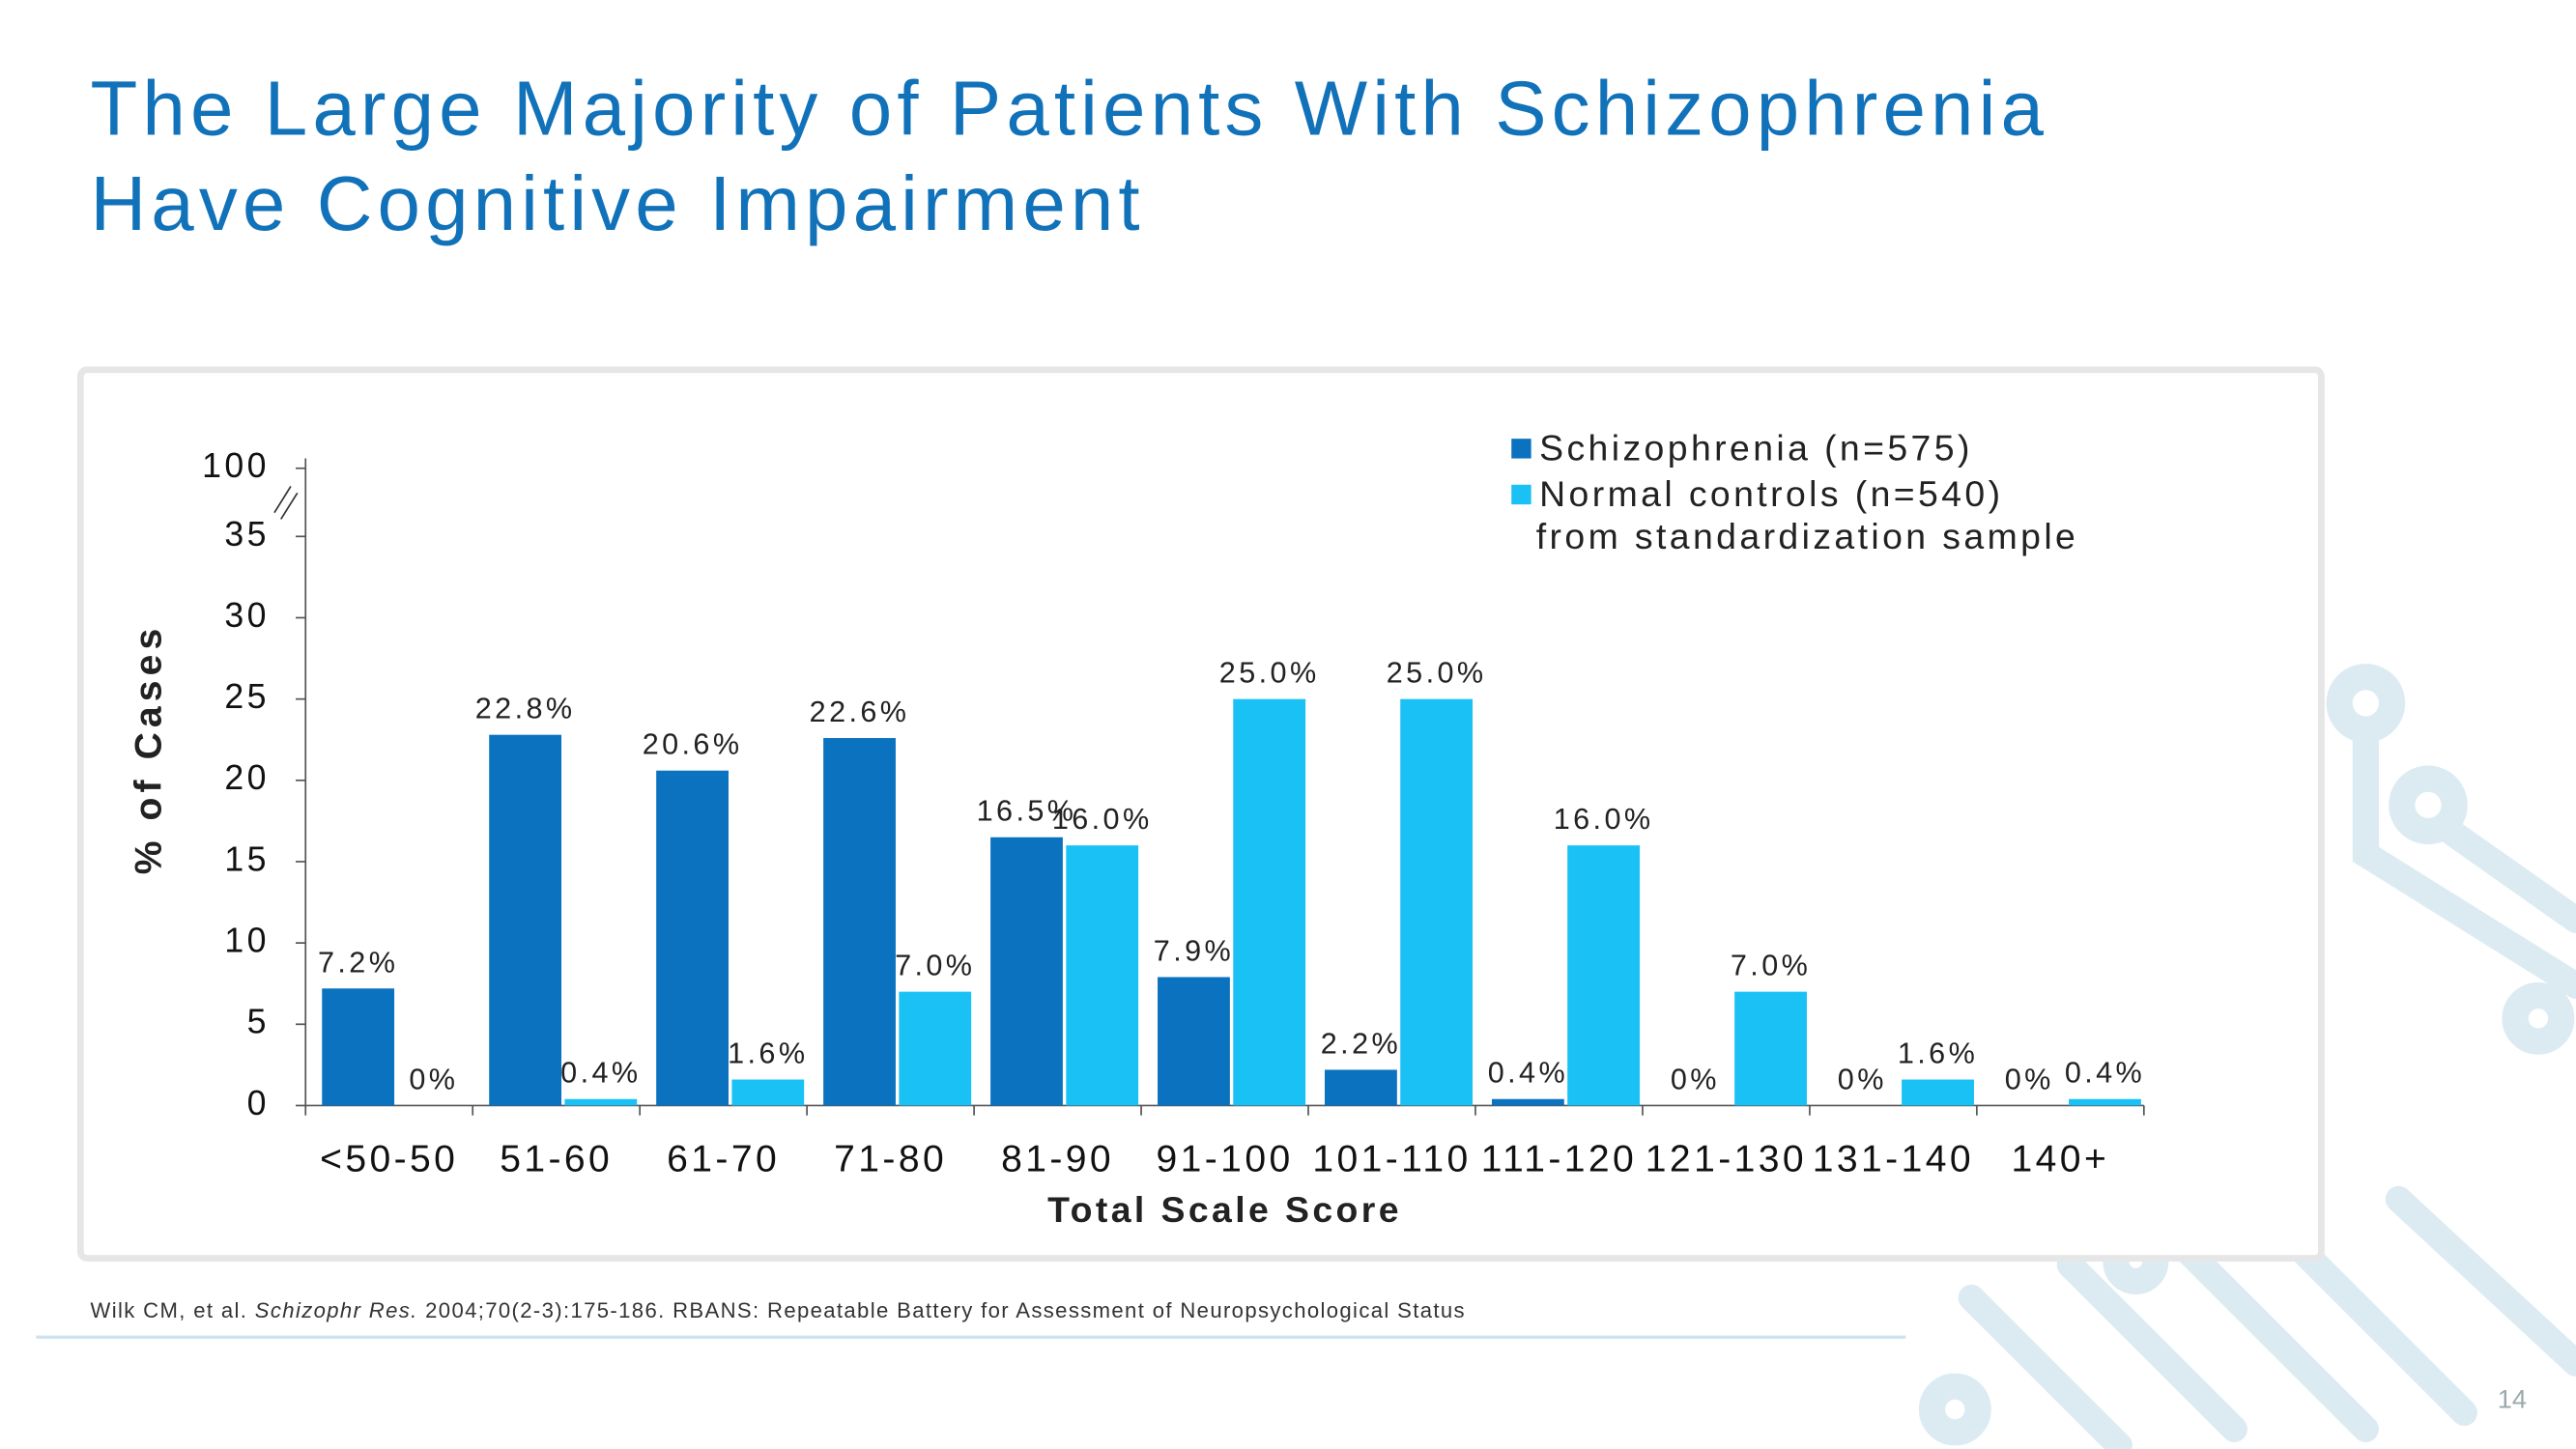 Image resolution: width=2576 pixels, height=1449 pixels. Describe the element at coordinates (557, 1158) in the screenshot. I see `x-tick-label: 51-60` at that location.